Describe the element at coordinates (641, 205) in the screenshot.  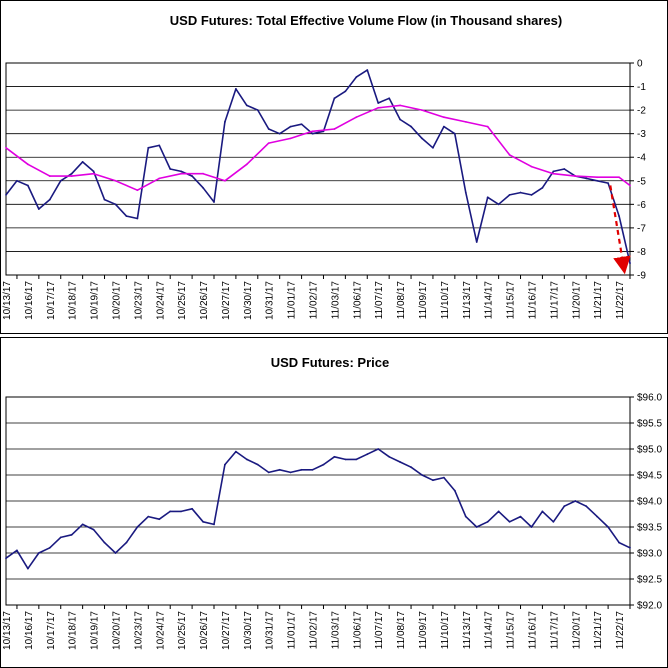
I see `y-tick-label: -6` at that location.